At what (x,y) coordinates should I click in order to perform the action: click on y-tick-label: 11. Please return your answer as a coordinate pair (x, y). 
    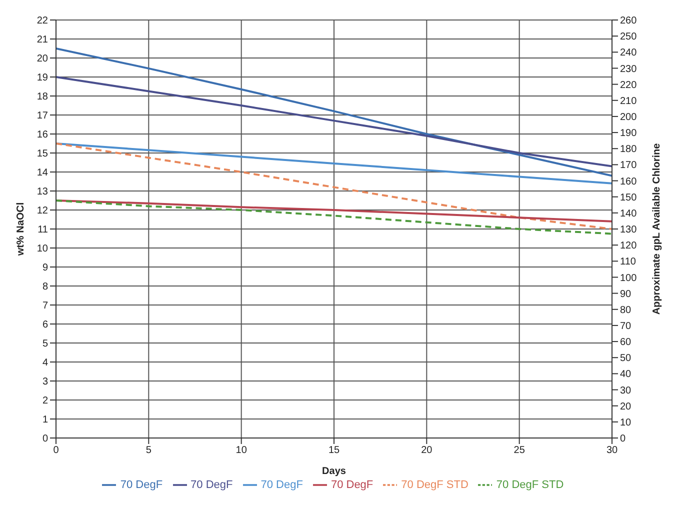
    Looking at the image, I should click on (43, 230).